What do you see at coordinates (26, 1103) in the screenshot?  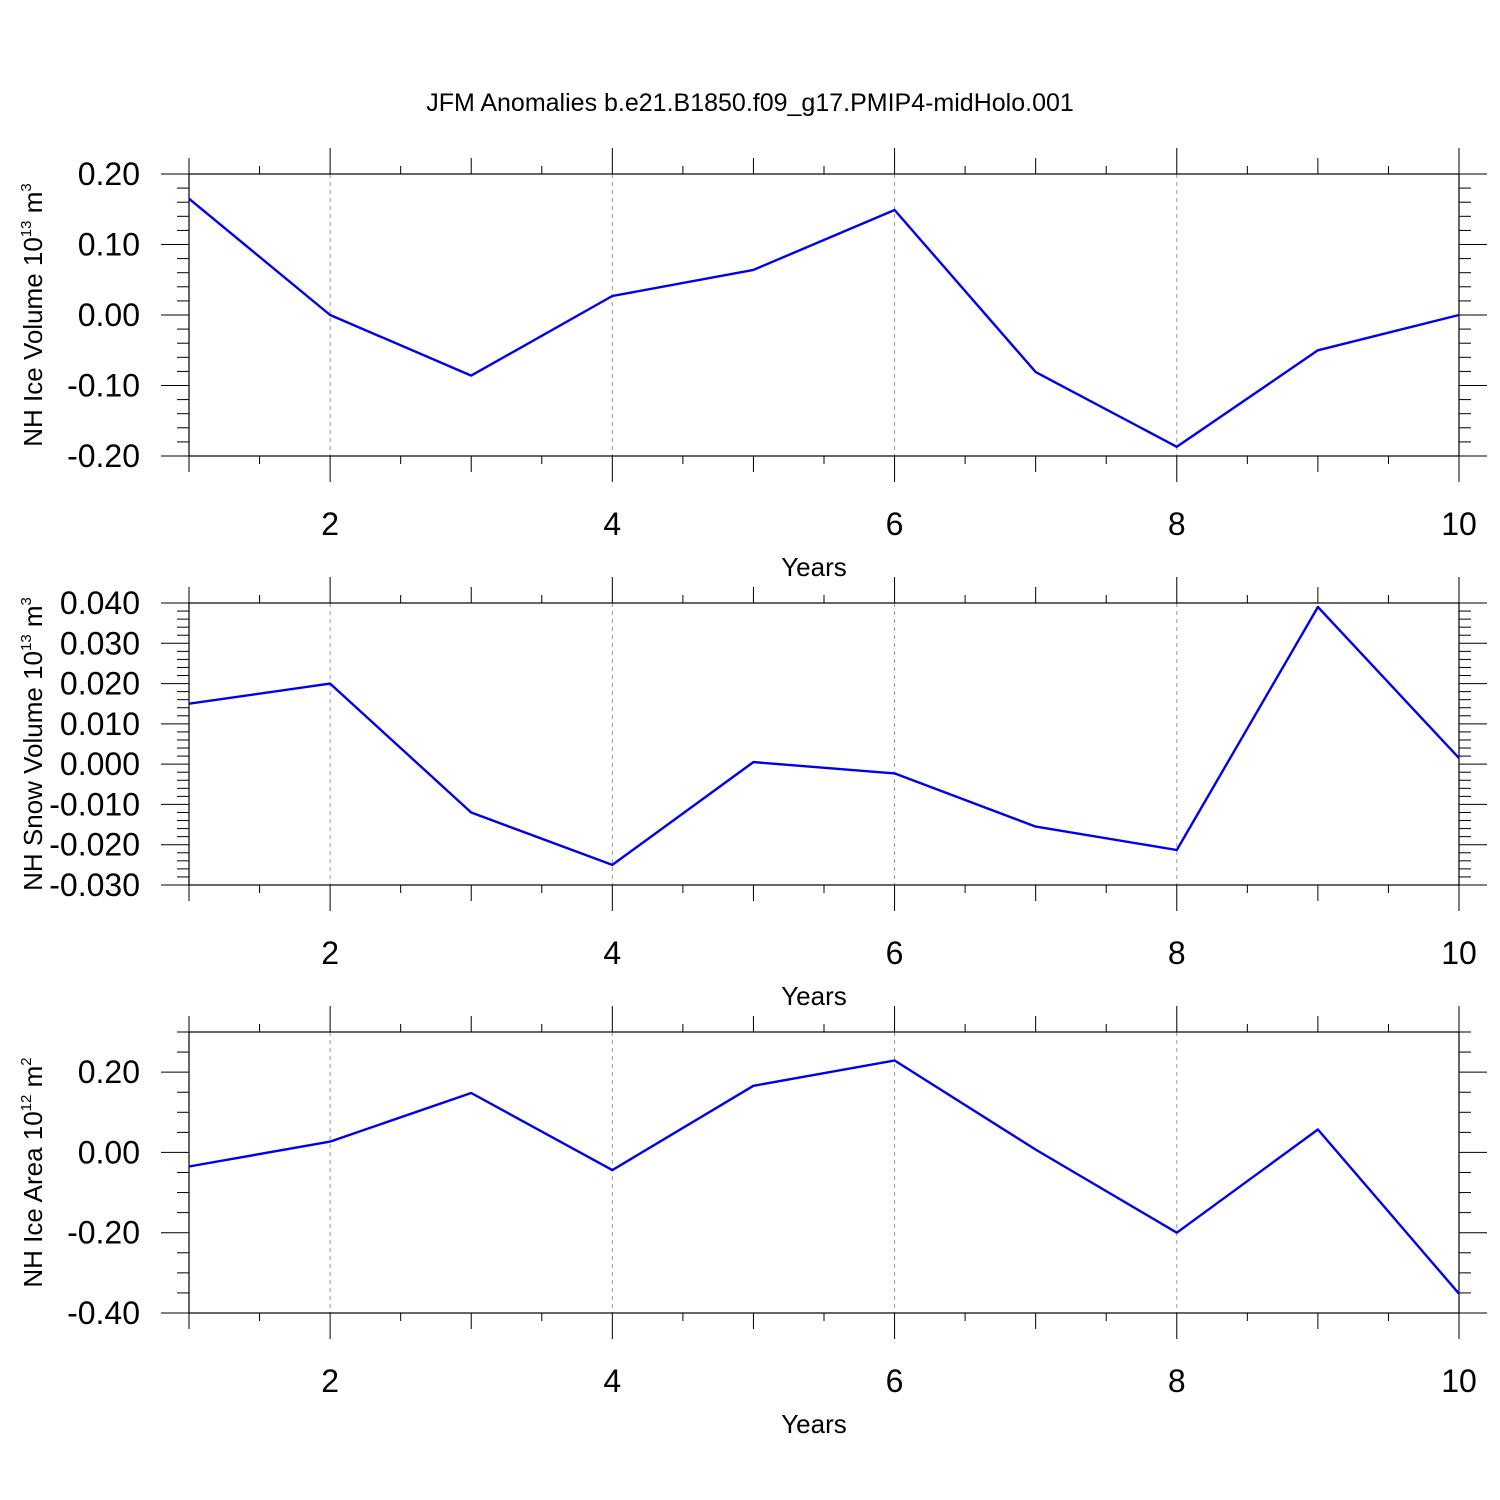 I see `y-axis-label-sup: 12` at bounding box center [26, 1103].